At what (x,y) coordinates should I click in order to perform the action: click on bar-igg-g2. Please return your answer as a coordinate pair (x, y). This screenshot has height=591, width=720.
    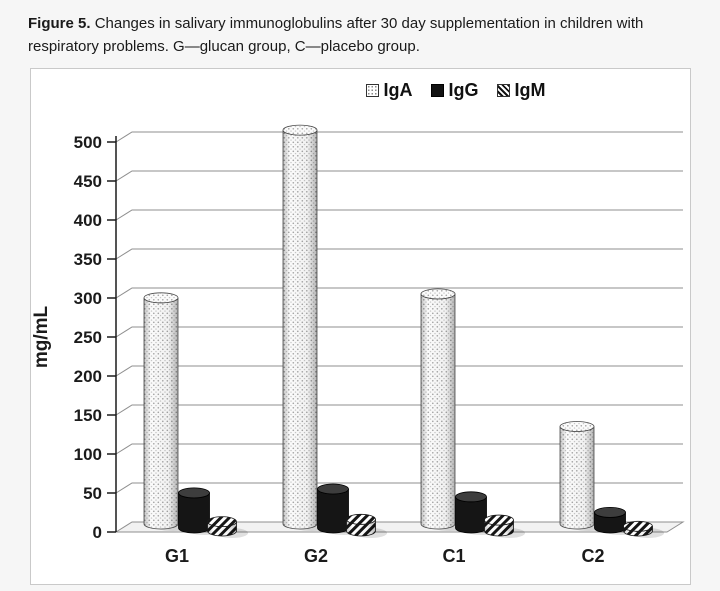
    Looking at the image, I should click on (333, 511).